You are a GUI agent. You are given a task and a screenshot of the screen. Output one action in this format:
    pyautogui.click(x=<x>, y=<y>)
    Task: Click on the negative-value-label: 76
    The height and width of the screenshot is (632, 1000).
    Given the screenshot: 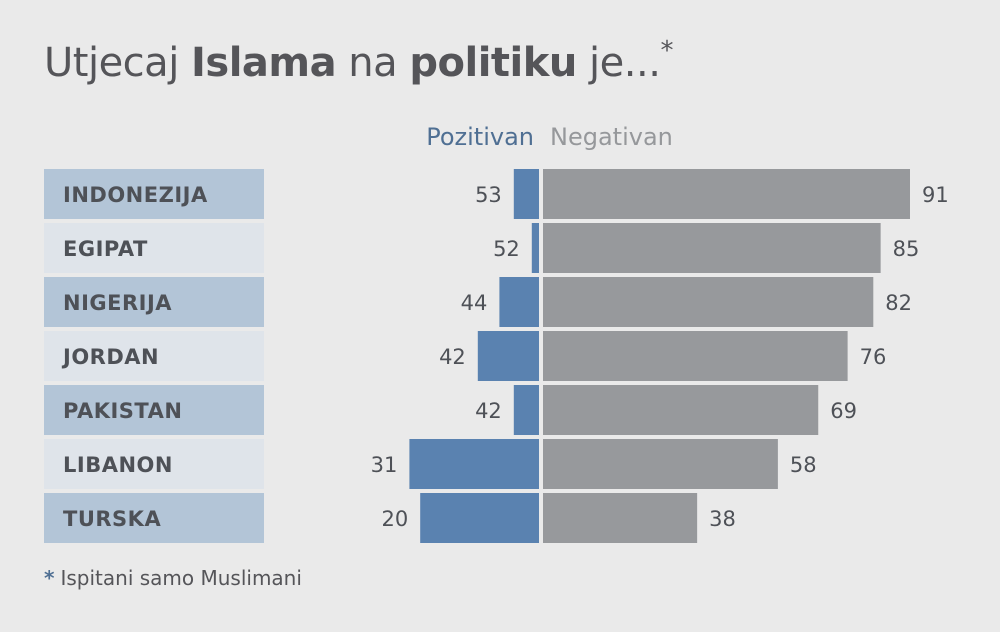 What is the action you would take?
    pyautogui.click(x=873, y=357)
    